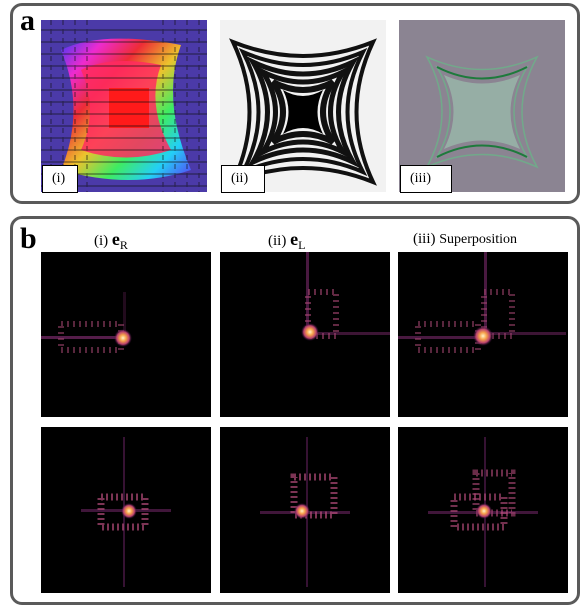 This screenshot has height=607, width=584. Describe the element at coordinates (243, 179) in the screenshot. I see `sublabel-a-ii: (ii)` at that location.